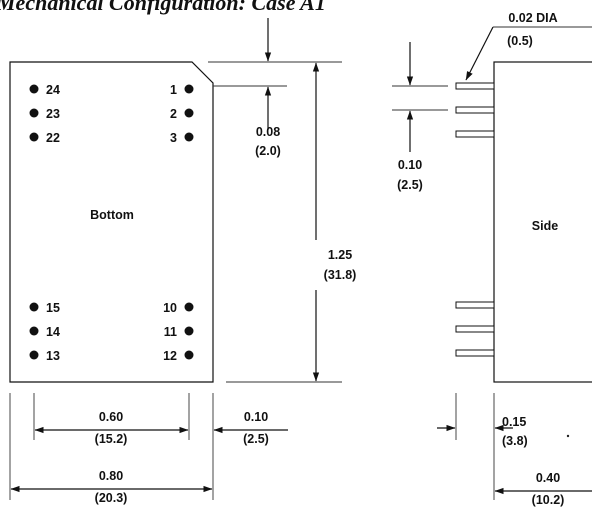  Describe the element at coordinates (111, 476) in the screenshot. I see `dimension-value: 0.80` at that location.